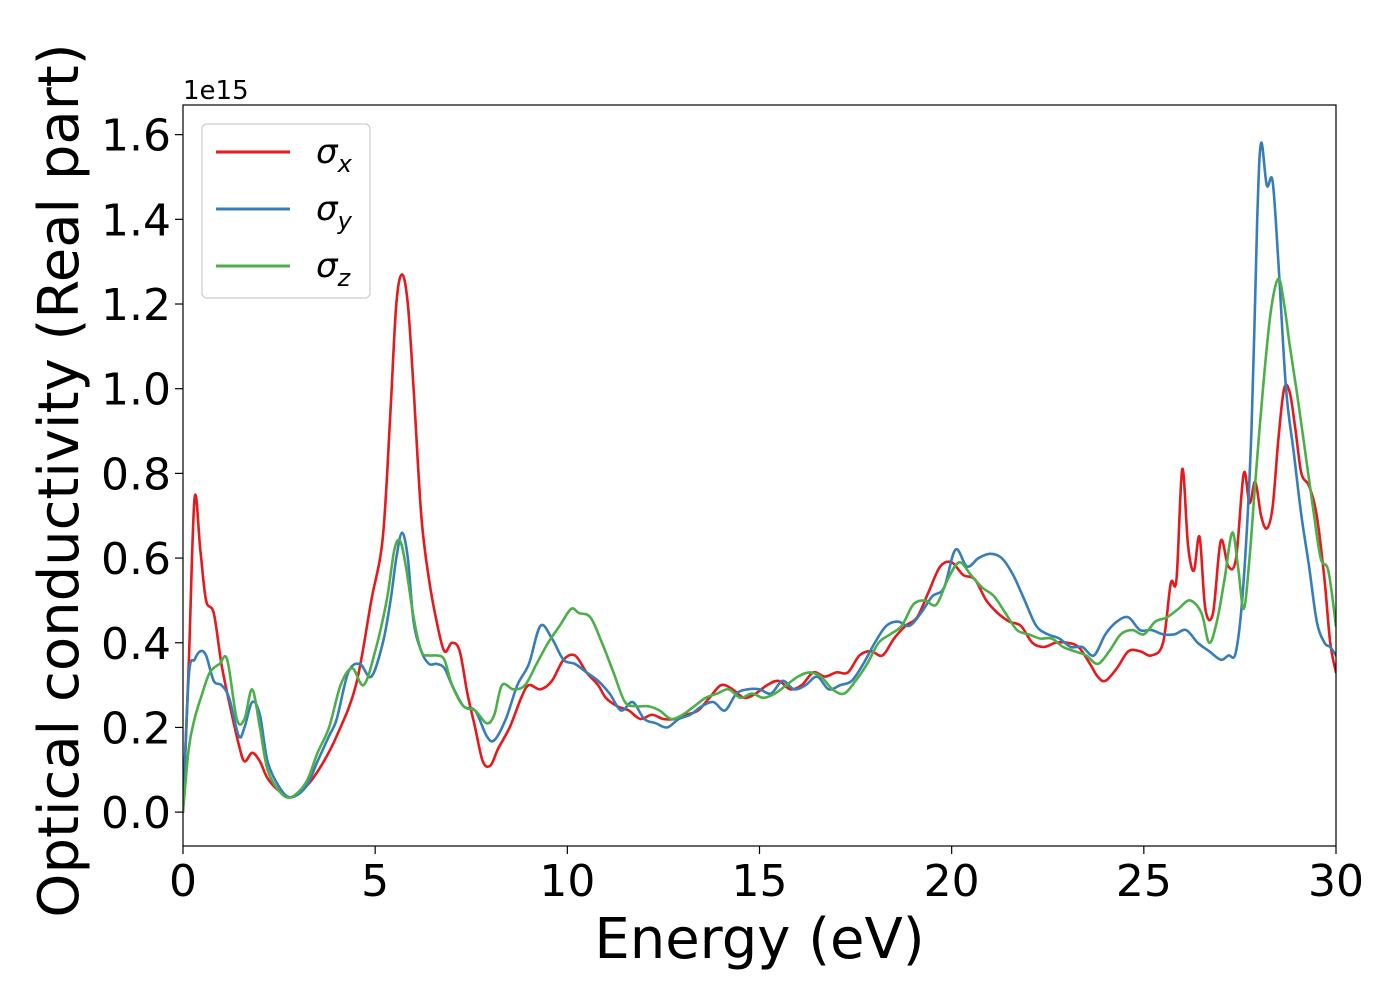 This screenshot has height=1005, width=1400. I want to click on x-tick-label: 5, so click(375, 881).